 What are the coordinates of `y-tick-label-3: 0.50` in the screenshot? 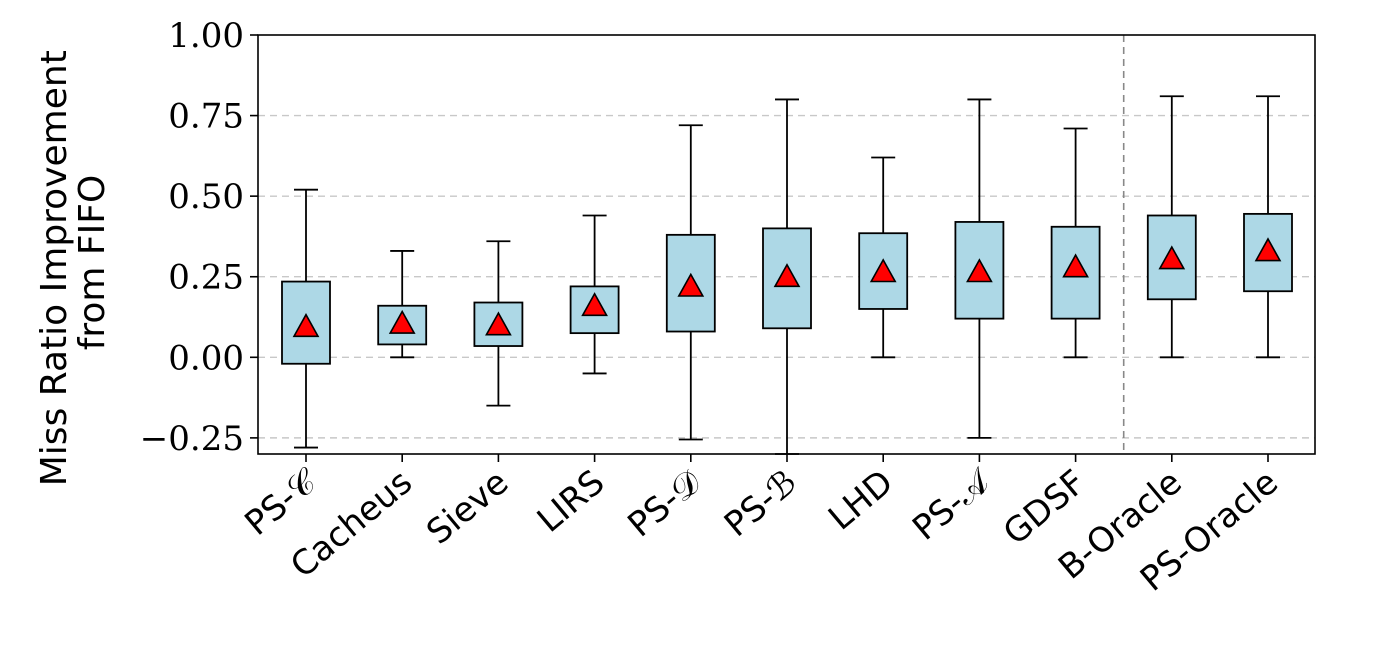 It's located at (206, 197).